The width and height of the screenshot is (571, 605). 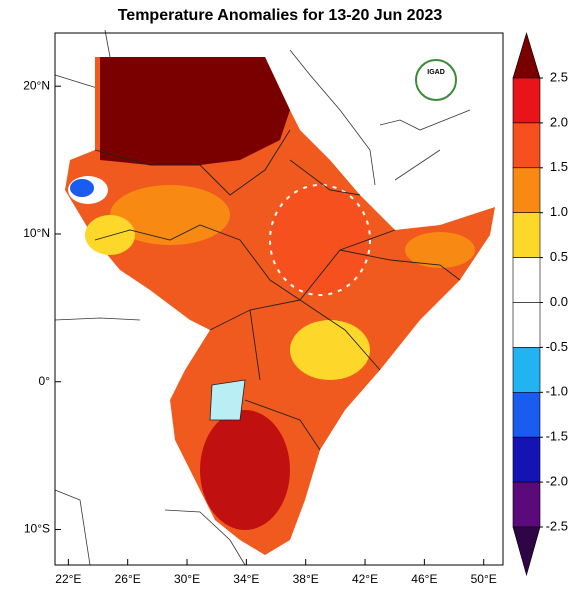 What do you see at coordinates (436, 72) in the screenshot?
I see `logo-text: IGAD` at bounding box center [436, 72].